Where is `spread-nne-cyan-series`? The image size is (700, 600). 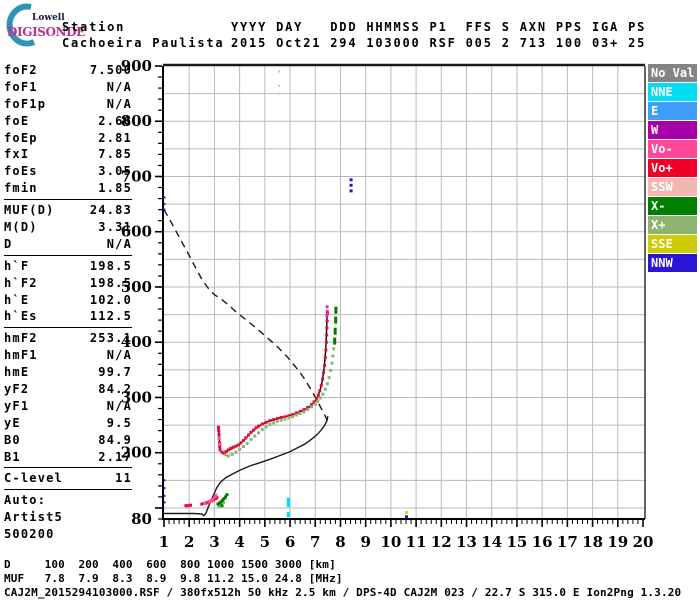 spread-nne-cyan-series is located at coordinates (288, 507).